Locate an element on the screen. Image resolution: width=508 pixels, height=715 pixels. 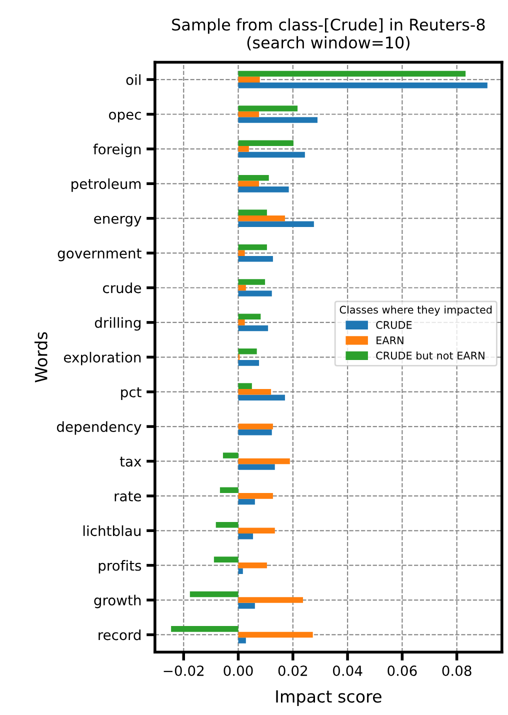
x-tick-label: 0.08 is located at coordinates (457, 671).